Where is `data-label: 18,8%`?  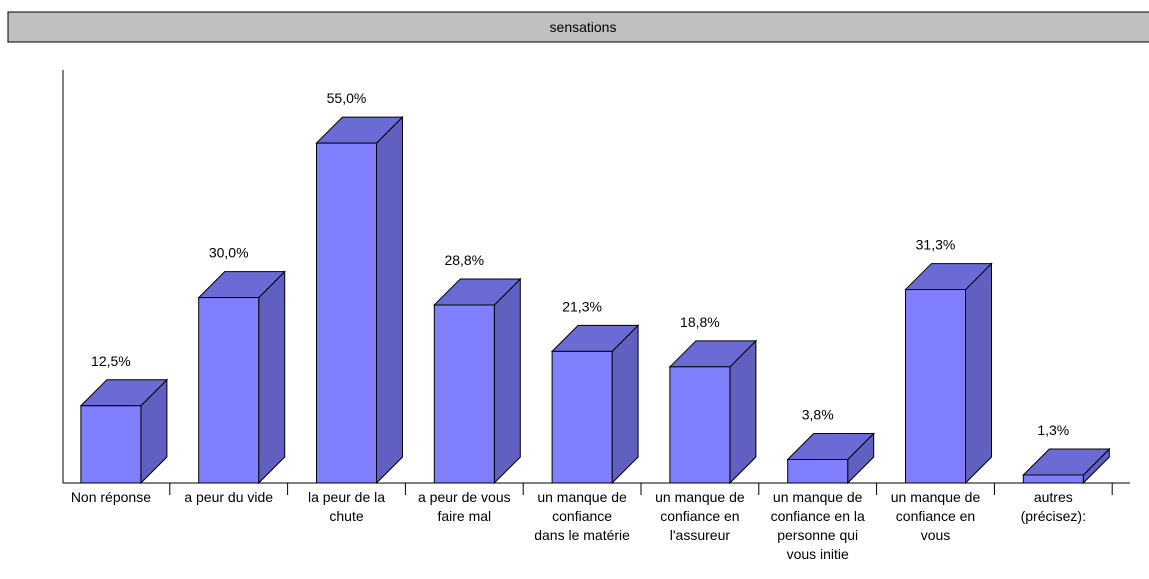
data-label: 18,8% is located at coordinates (700, 322).